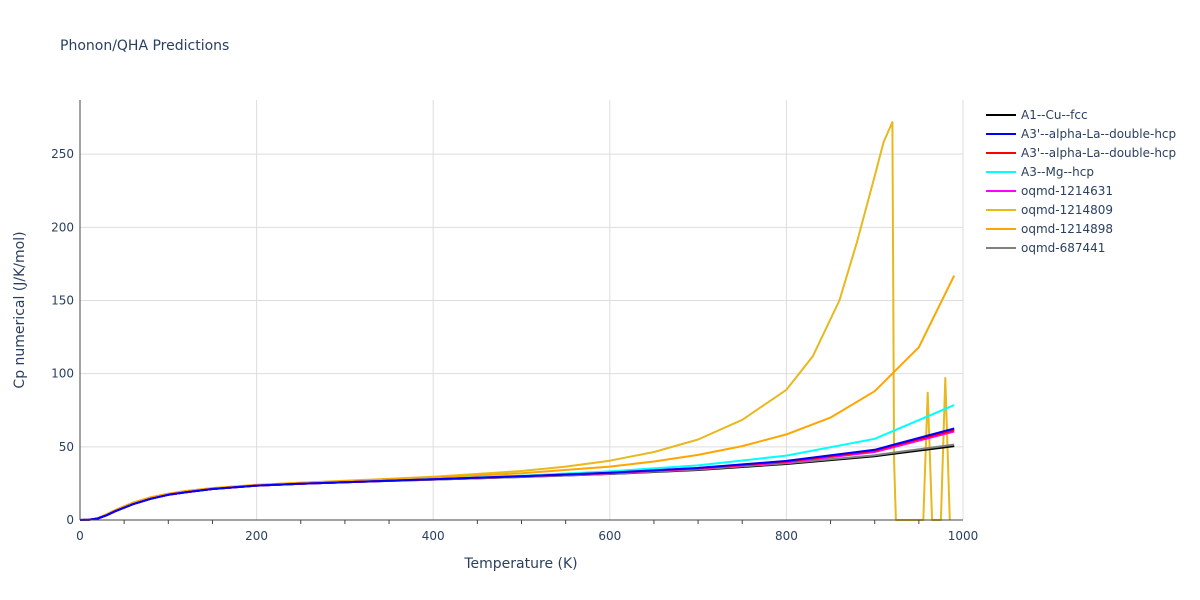 This screenshot has width=1200, height=600. What do you see at coordinates (520, 564) in the screenshot?
I see `x-axis-title: Temperature (K)` at bounding box center [520, 564].